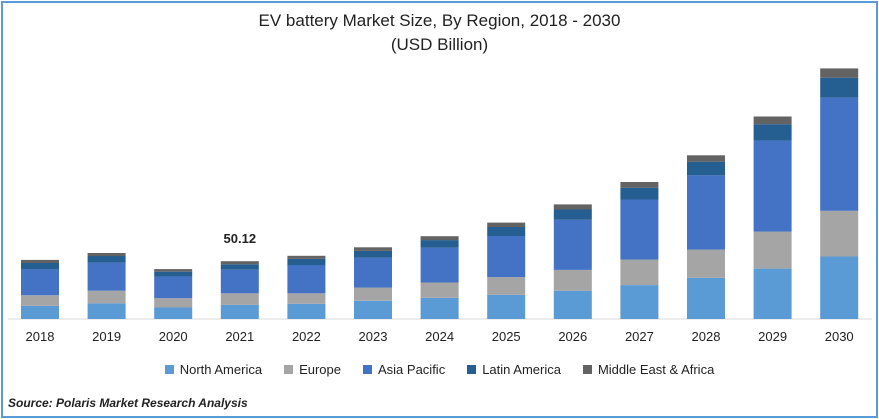  I want to click on data-label: 50.12, so click(240, 238).